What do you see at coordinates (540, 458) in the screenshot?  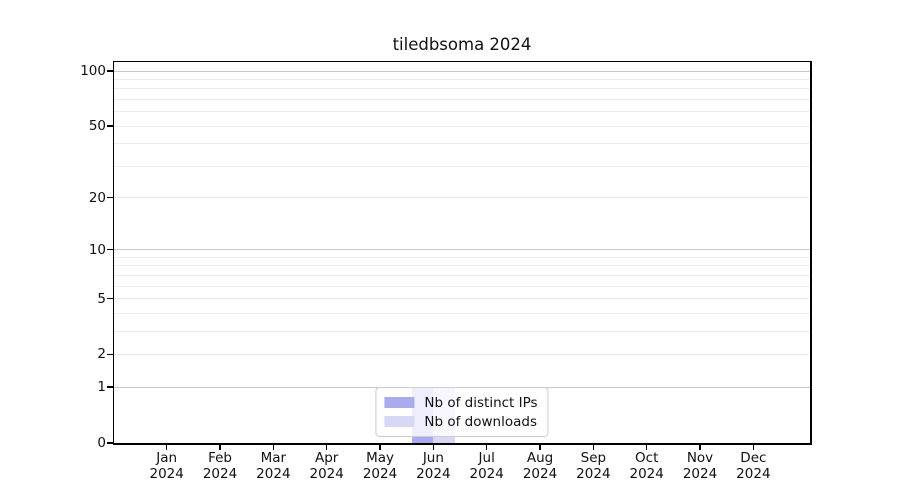 I see `x-tick-month: Aug` at bounding box center [540, 458].